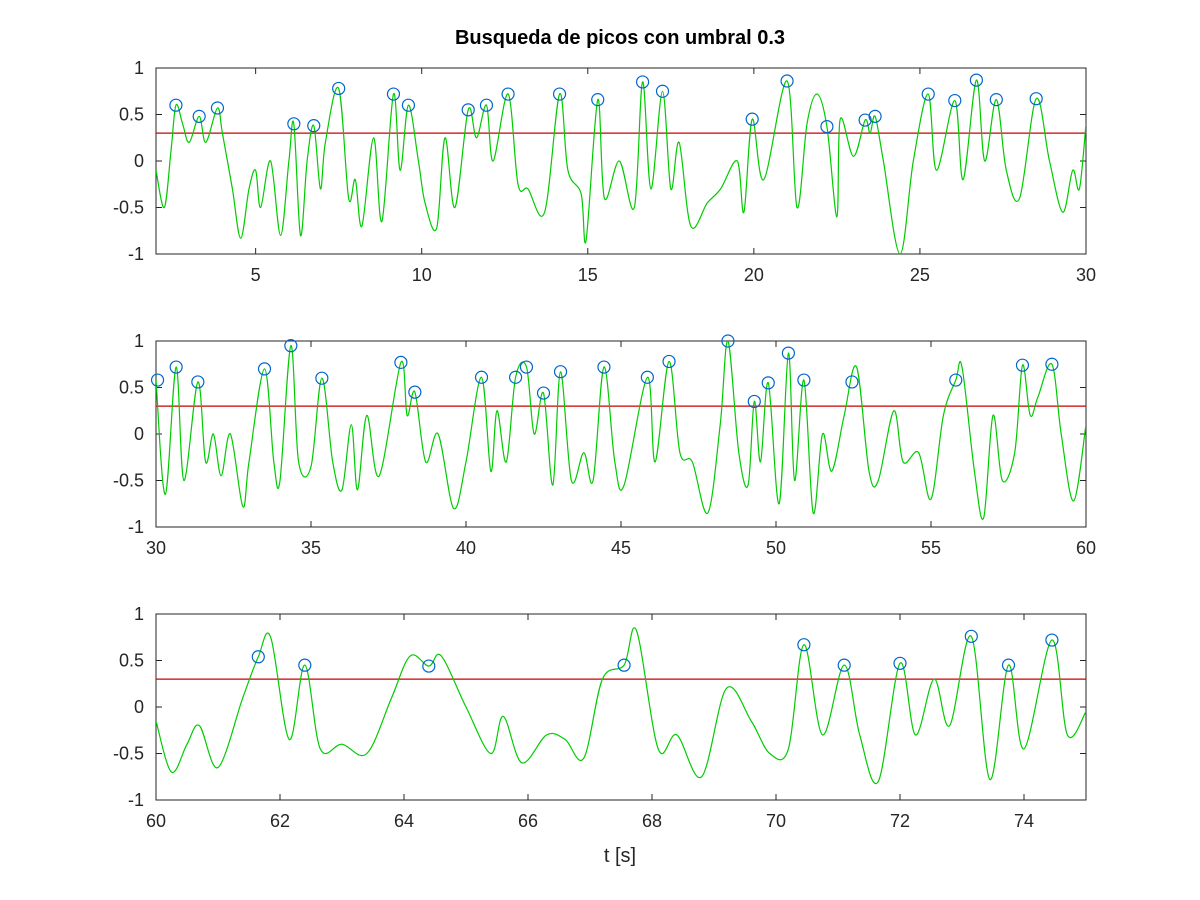  Describe the element at coordinates (528, 821) in the screenshot. I see `x-tick-label: 66` at that location.